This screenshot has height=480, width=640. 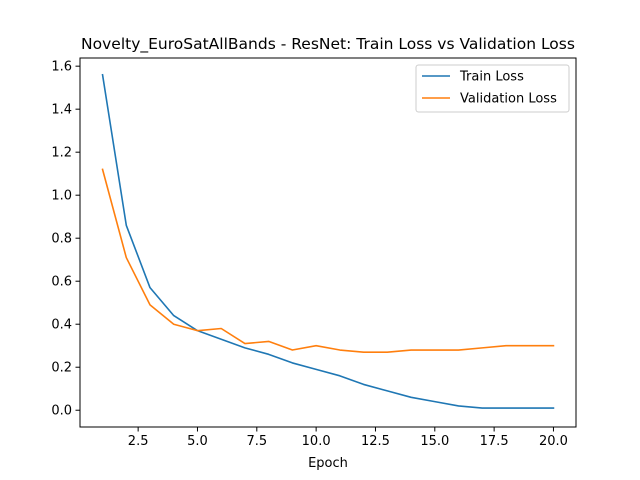 I want to click on x-tick-label: 5.0, so click(x=197, y=441).